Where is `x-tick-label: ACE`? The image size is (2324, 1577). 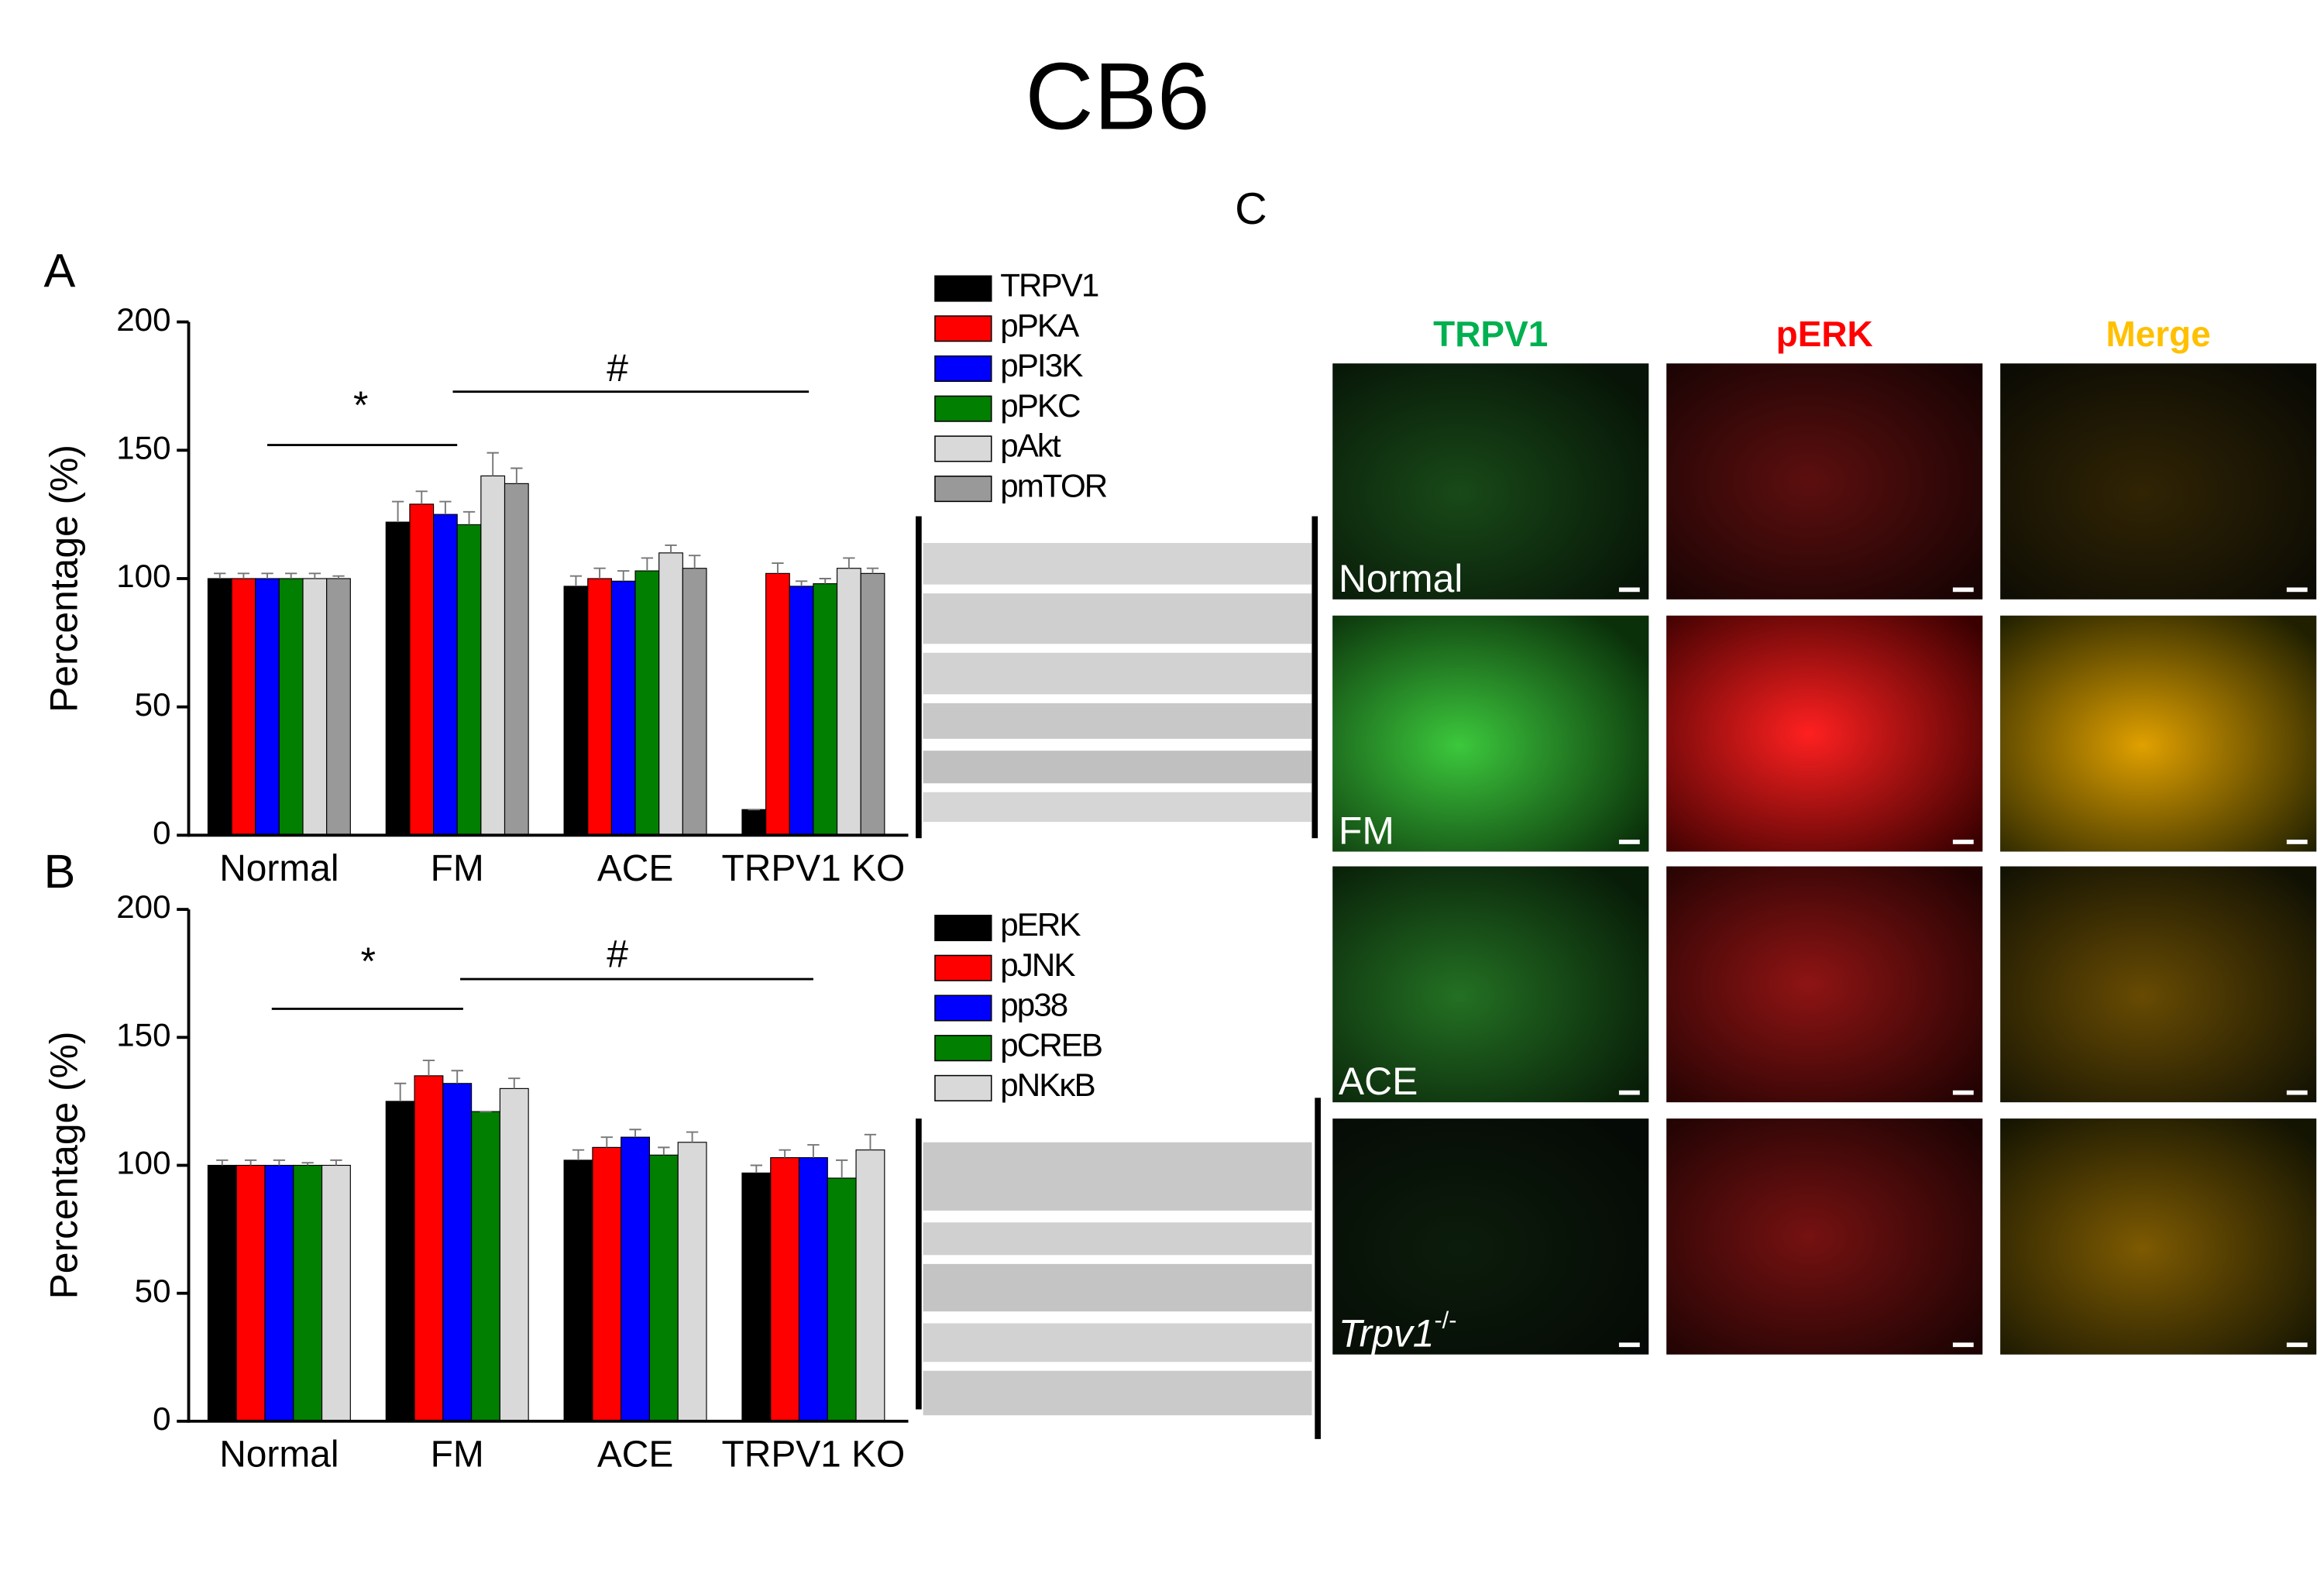 x-tick-label: ACE is located at coordinates (635, 1454).